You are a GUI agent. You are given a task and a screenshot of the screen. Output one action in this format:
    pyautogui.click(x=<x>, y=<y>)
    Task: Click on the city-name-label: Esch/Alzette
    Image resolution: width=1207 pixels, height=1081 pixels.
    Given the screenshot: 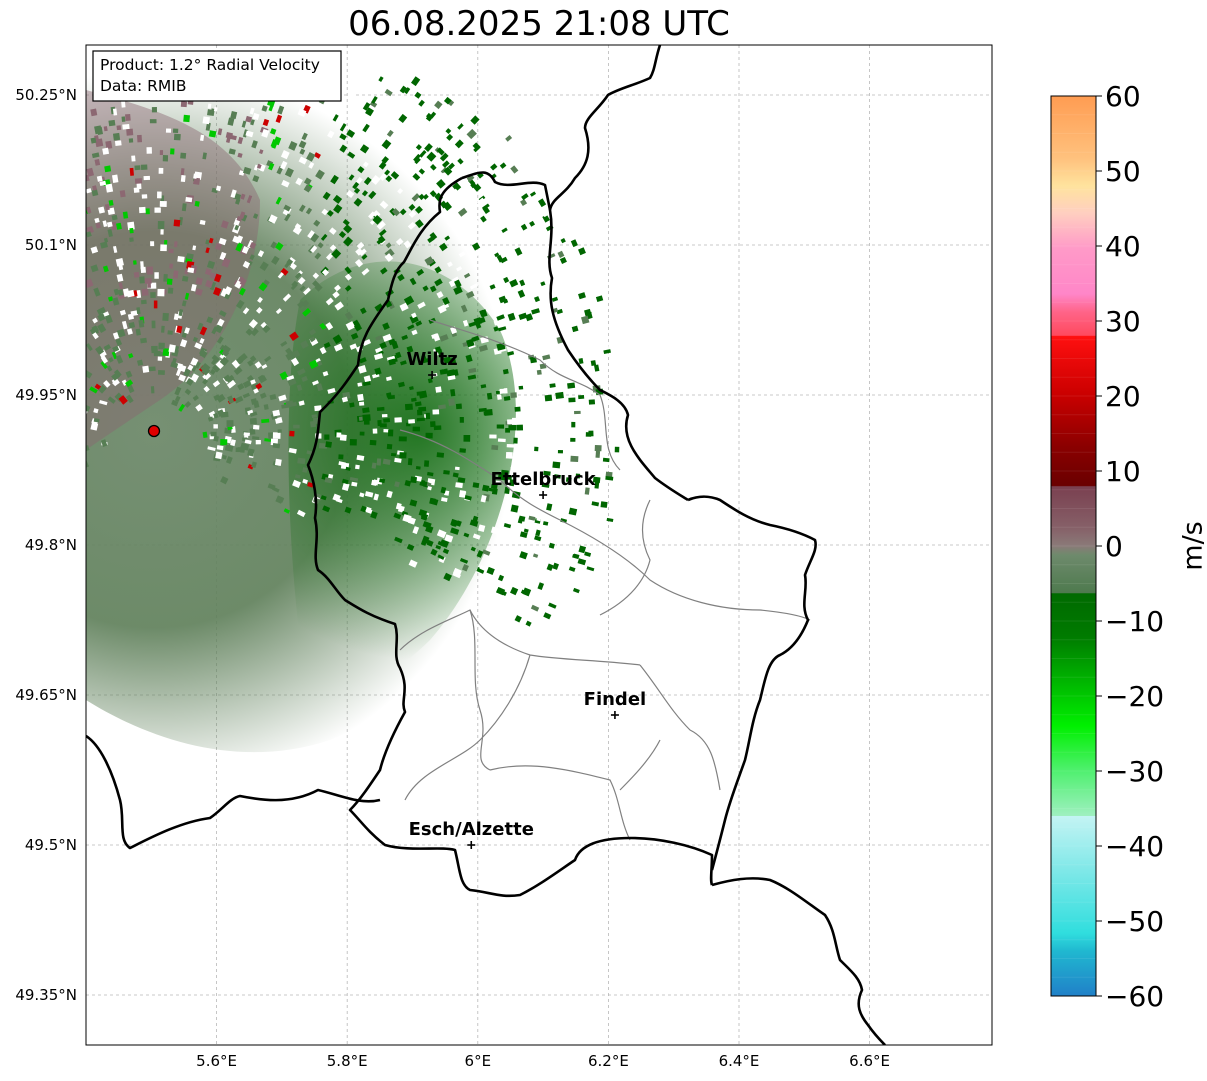 What is the action you would take?
    pyautogui.click(x=471, y=829)
    